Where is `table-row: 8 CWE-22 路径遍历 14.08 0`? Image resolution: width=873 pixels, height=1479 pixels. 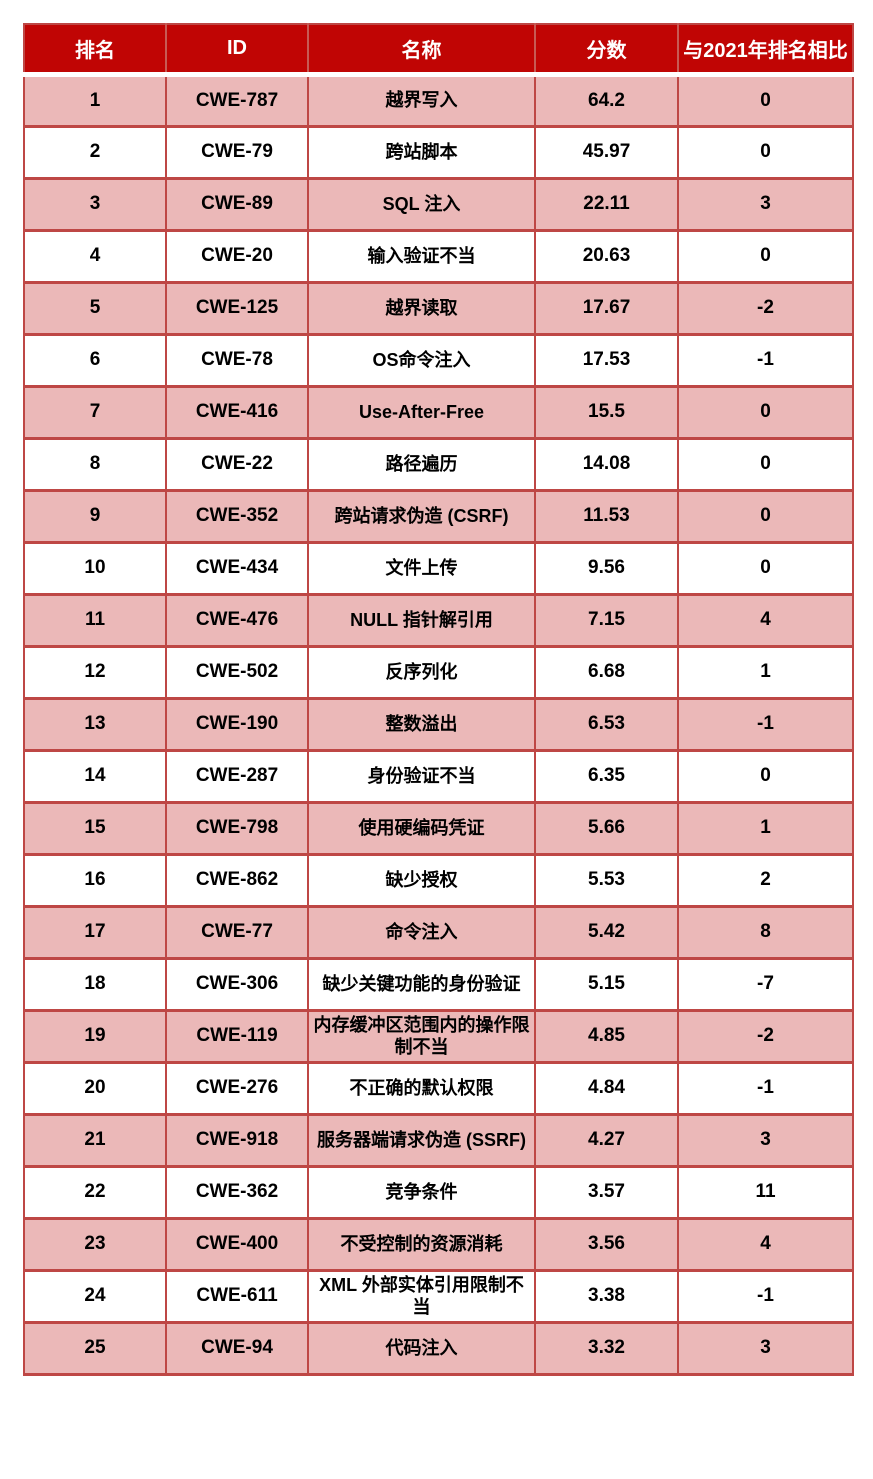 table-row: 8 CWE-22 路径遍历 14.08 0 is located at coordinates (438, 464).